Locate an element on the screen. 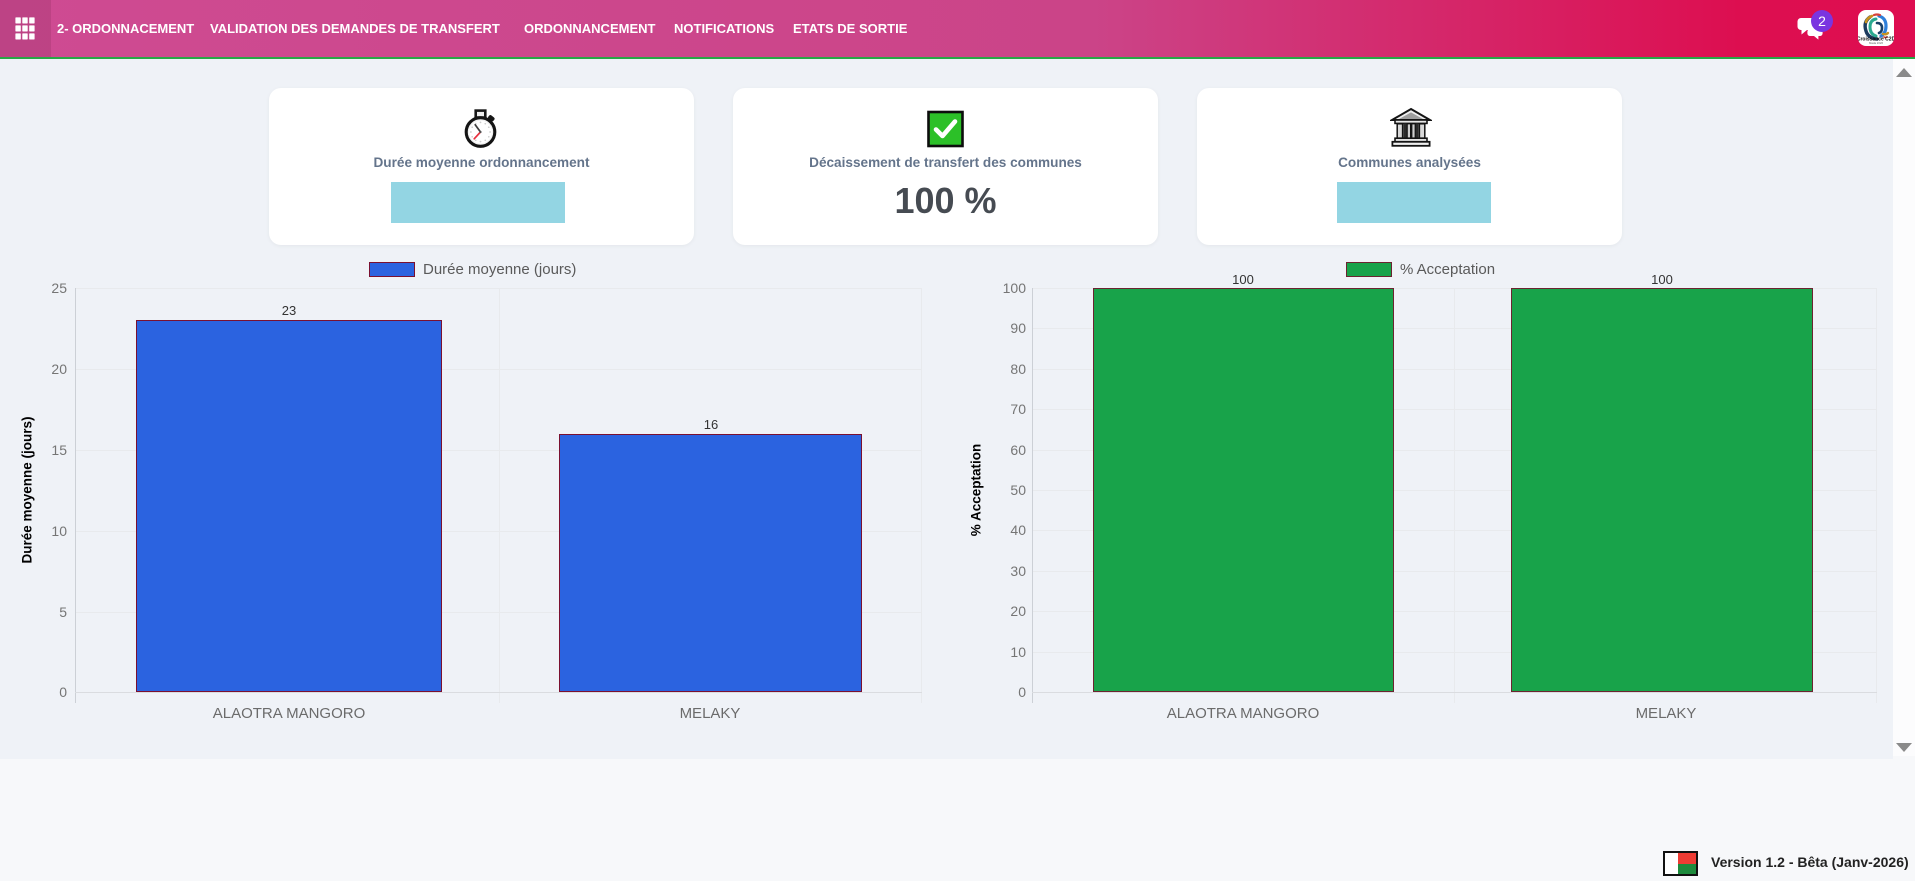 This screenshot has width=1915, height=881. svg-text: Croissance C2D is located at coordinates (1876, 40).